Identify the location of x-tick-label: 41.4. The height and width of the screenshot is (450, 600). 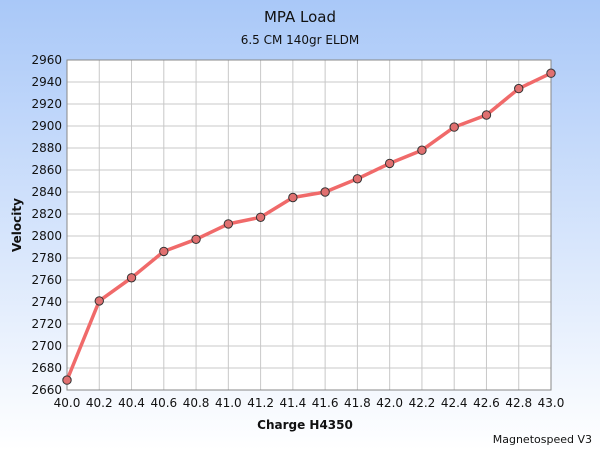
(293, 403).